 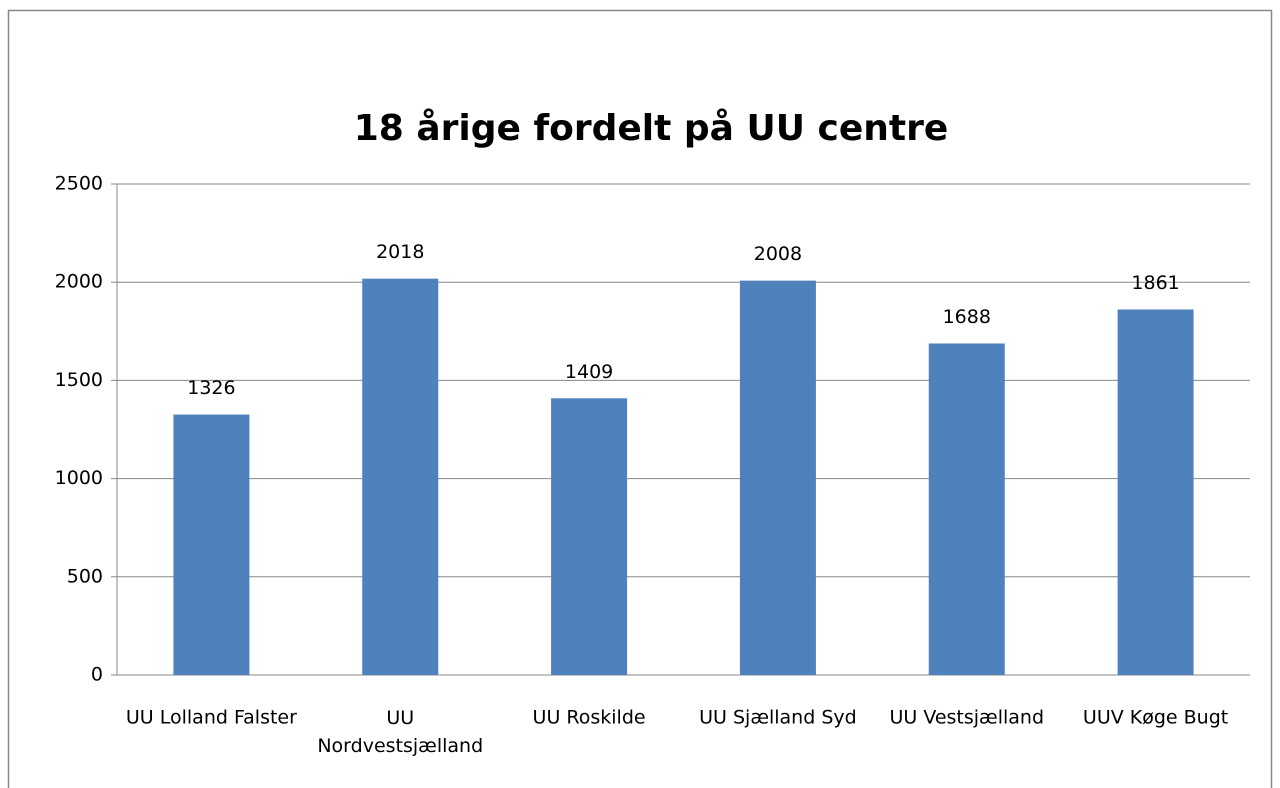 I want to click on x-tick-label: UU Vestsjælland, so click(x=966, y=718).